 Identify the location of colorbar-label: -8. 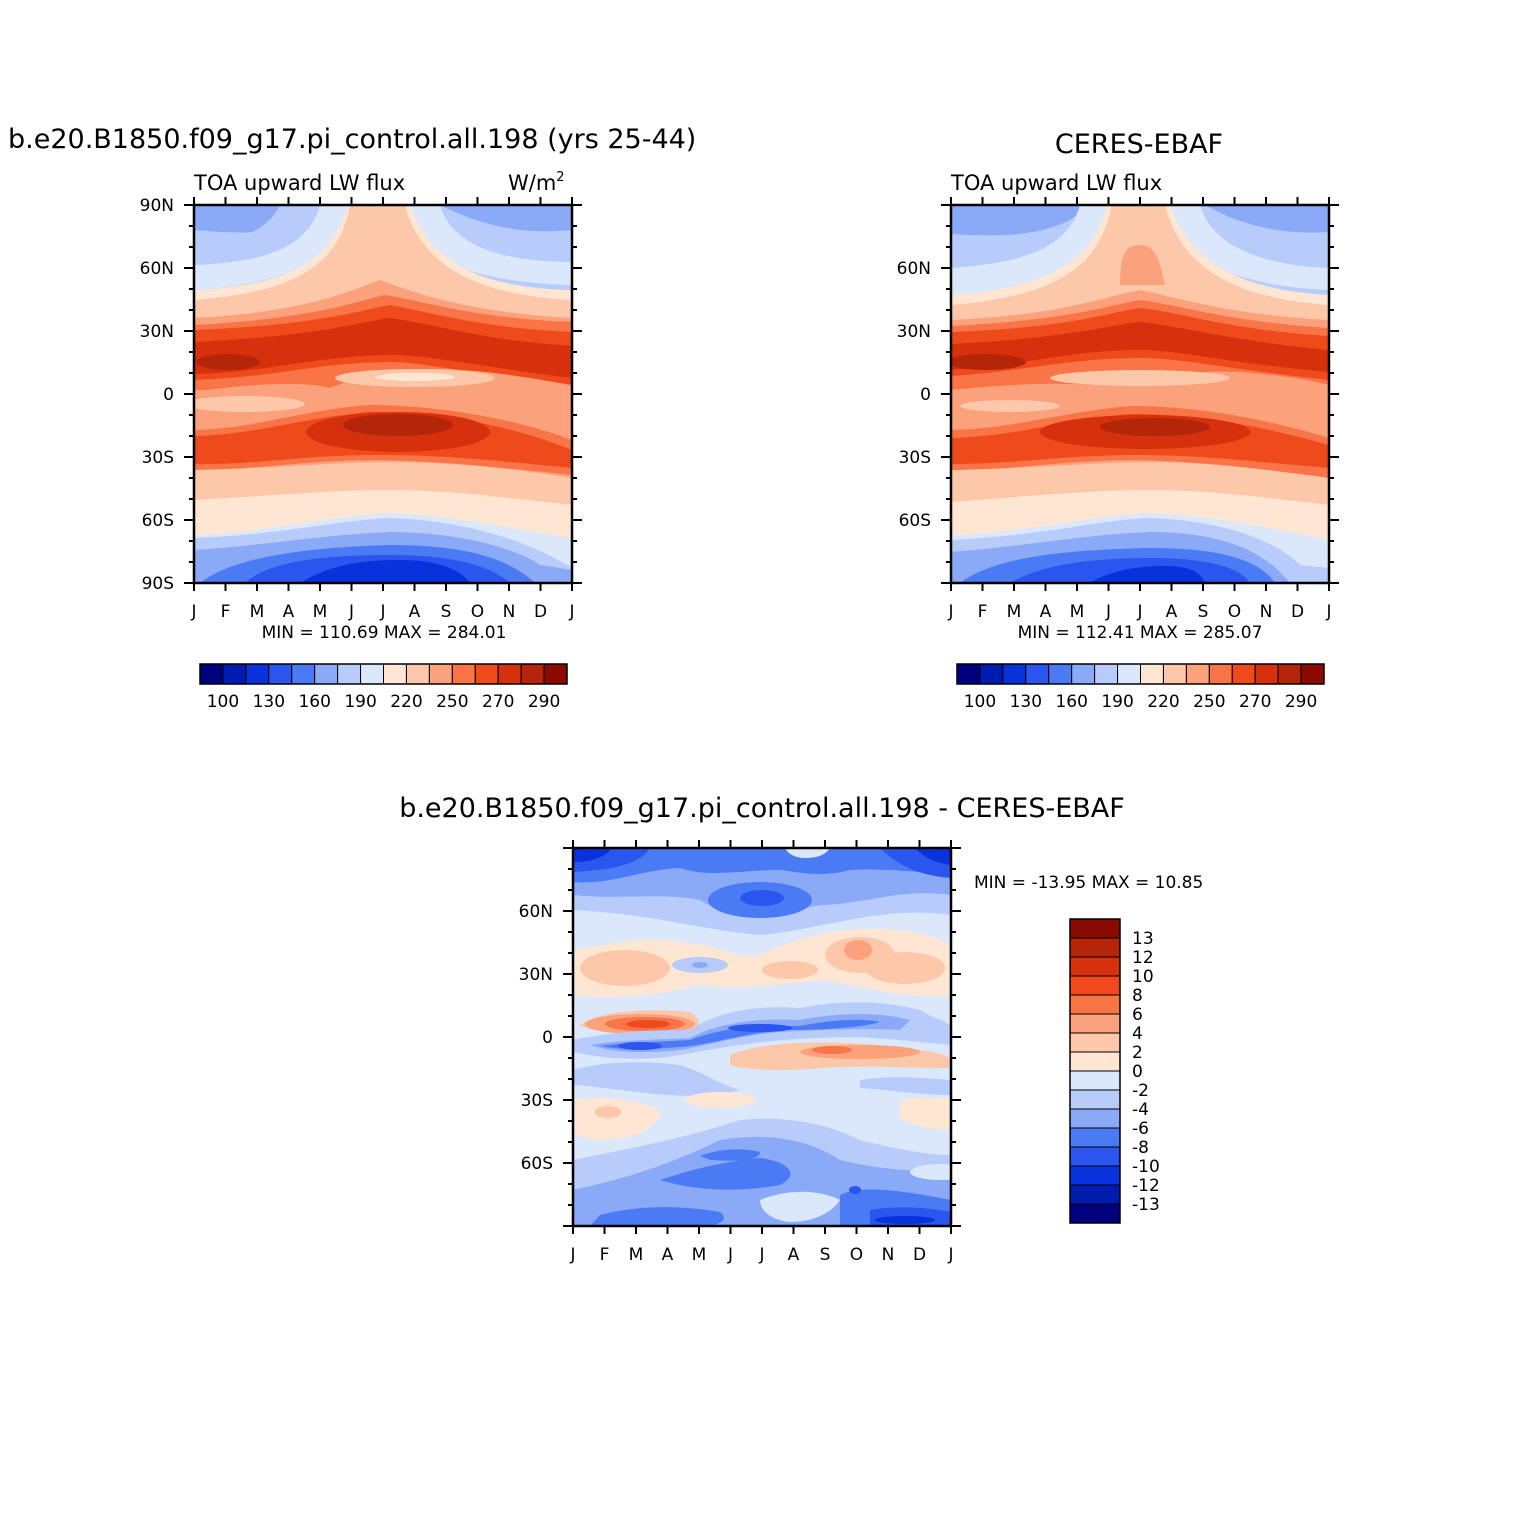
(1140, 1148).